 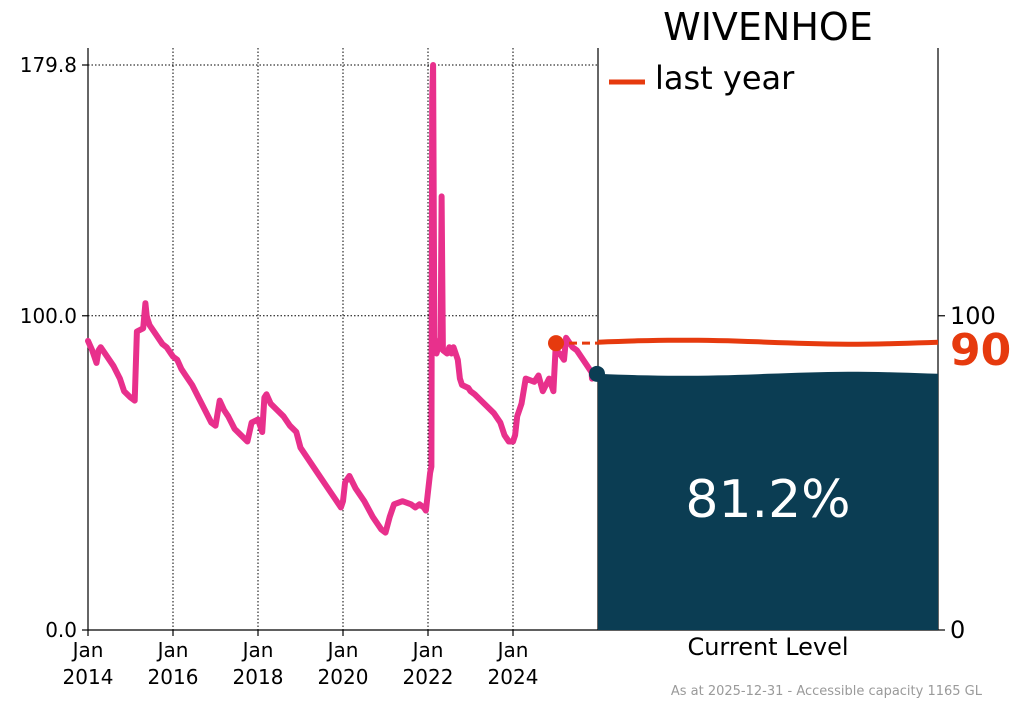 What do you see at coordinates (725, 78) in the screenshot?
I see `legend-label-last-year: last year` at bounding box center [725, 78].